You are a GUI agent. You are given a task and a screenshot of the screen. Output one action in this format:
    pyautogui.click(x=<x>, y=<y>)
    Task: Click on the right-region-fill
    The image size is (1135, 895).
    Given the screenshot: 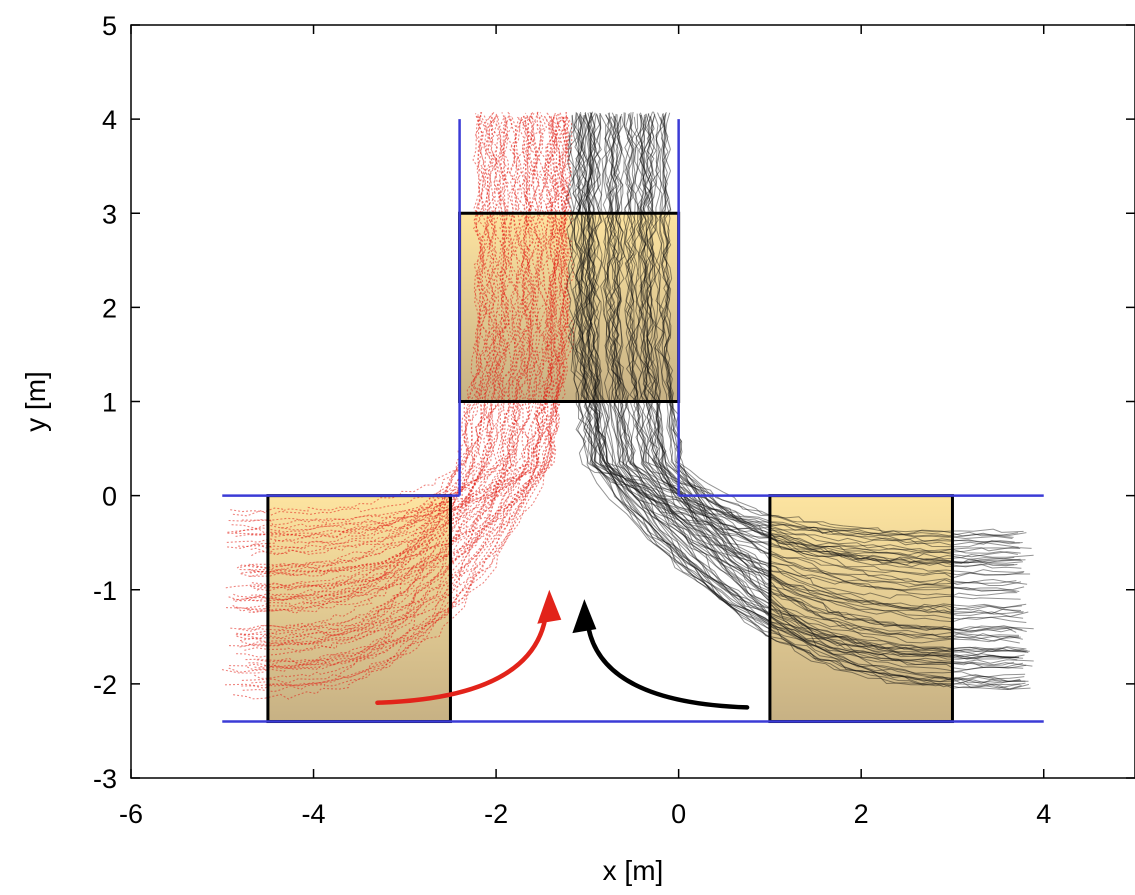 What is the action you would take?
    pyautogui.click(x=861, y=608)
    